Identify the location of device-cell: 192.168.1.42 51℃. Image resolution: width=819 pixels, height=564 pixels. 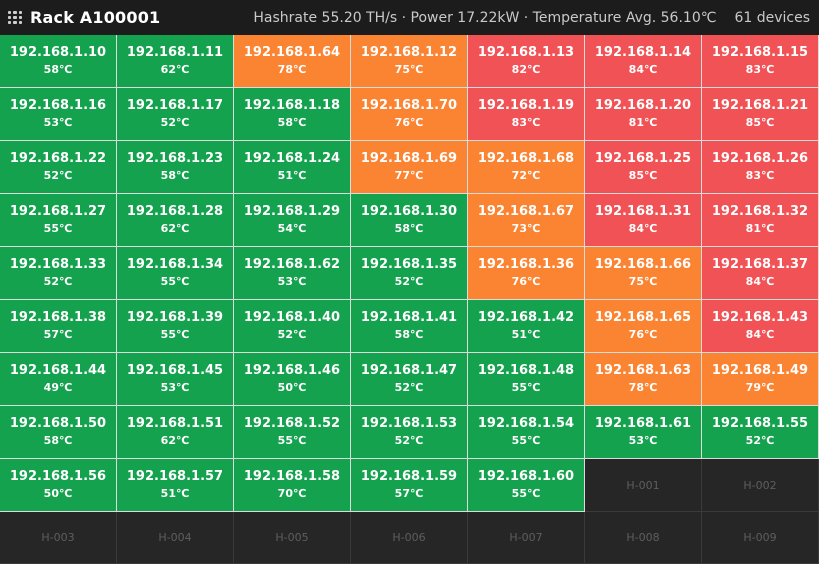
(526, 326).